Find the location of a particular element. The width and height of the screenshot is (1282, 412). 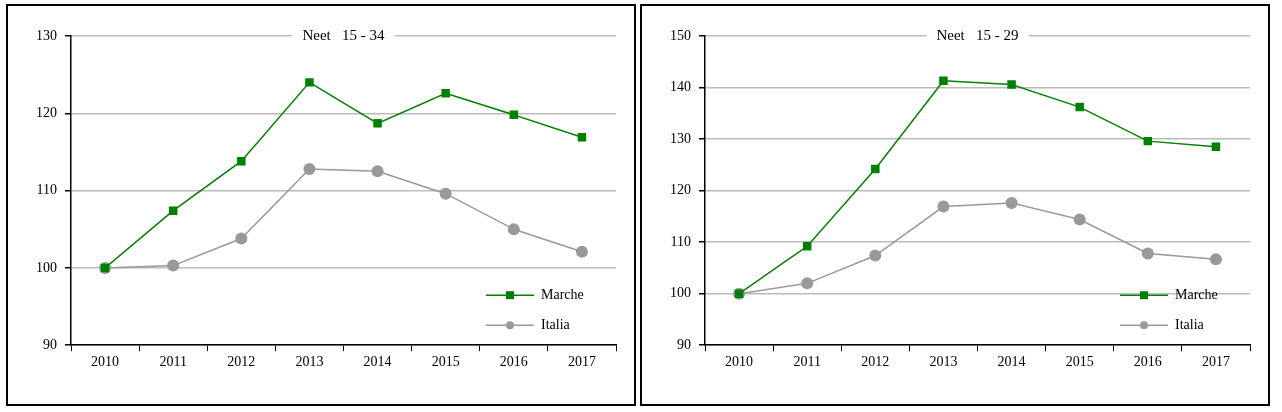

chart-title: Neet 15 - 29 is located at coordinates (977, 34).